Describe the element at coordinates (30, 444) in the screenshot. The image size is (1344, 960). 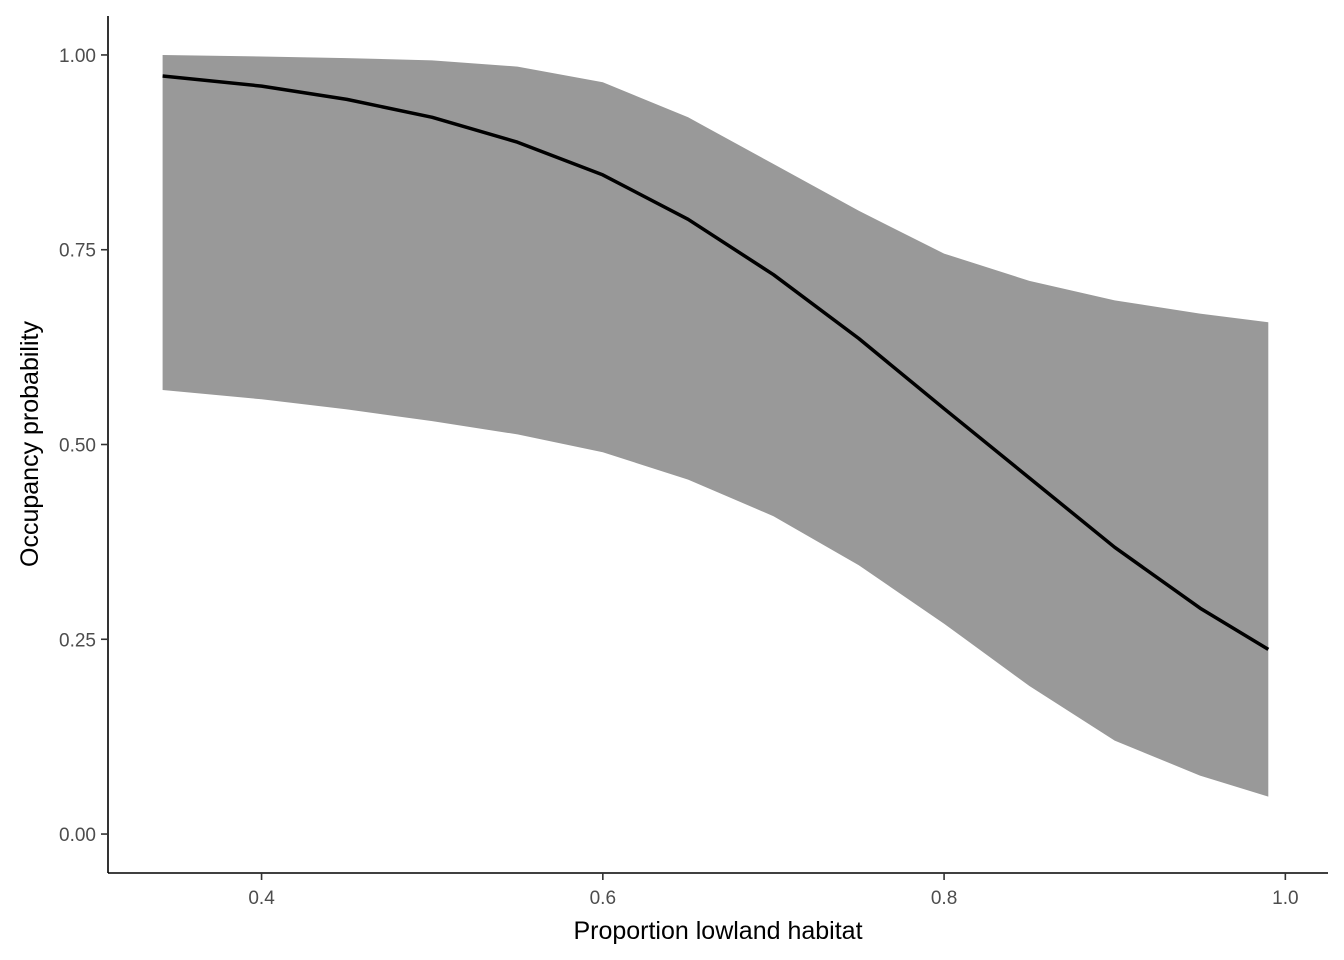
I see `y-axis-title: Occupancy probability` at that location.